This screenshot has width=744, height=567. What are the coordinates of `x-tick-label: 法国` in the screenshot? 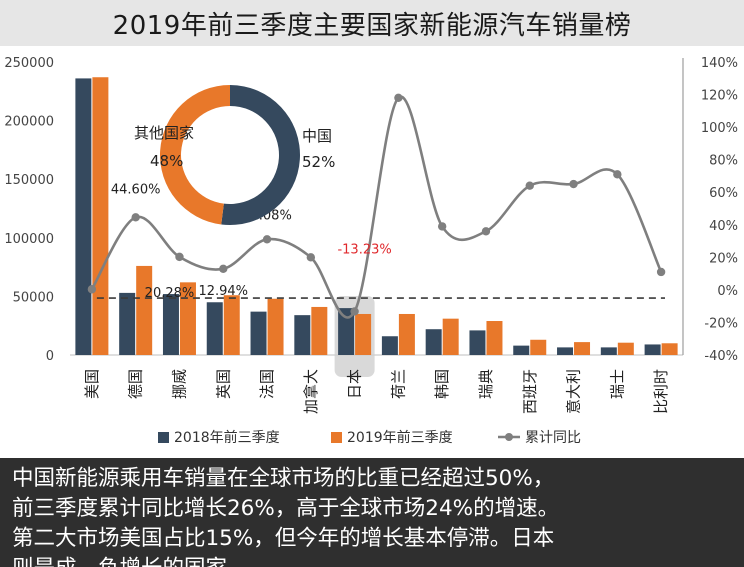 It's located at (267, 384).